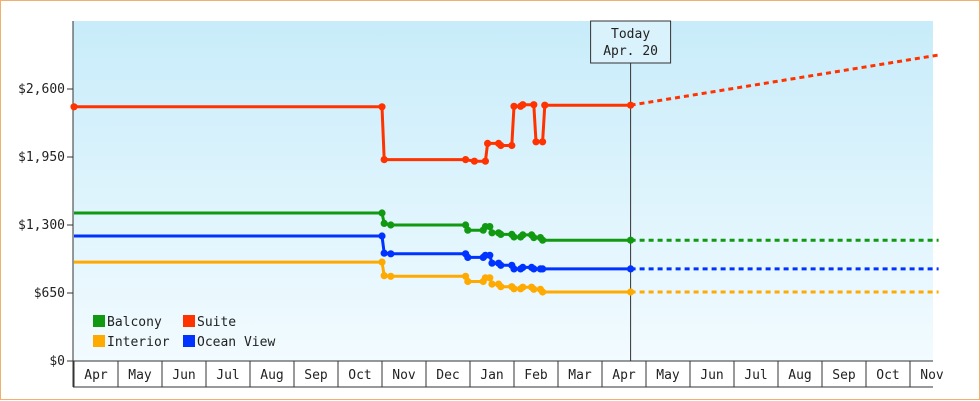 The image size is (980, 401). What do you see at coordinates (41, 225) in the screenshot?
I see `y-tick-label: $1,300` at bounding box center [41, 225].